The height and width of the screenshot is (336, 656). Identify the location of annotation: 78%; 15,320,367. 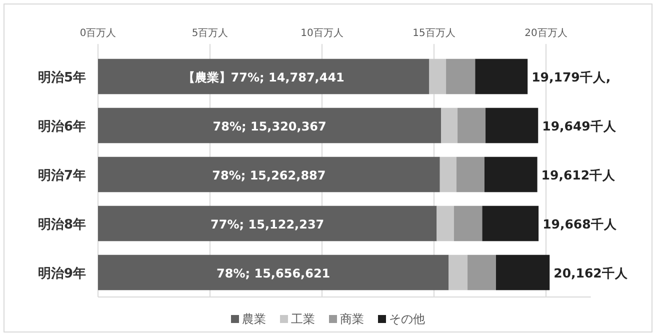
(269, 127).